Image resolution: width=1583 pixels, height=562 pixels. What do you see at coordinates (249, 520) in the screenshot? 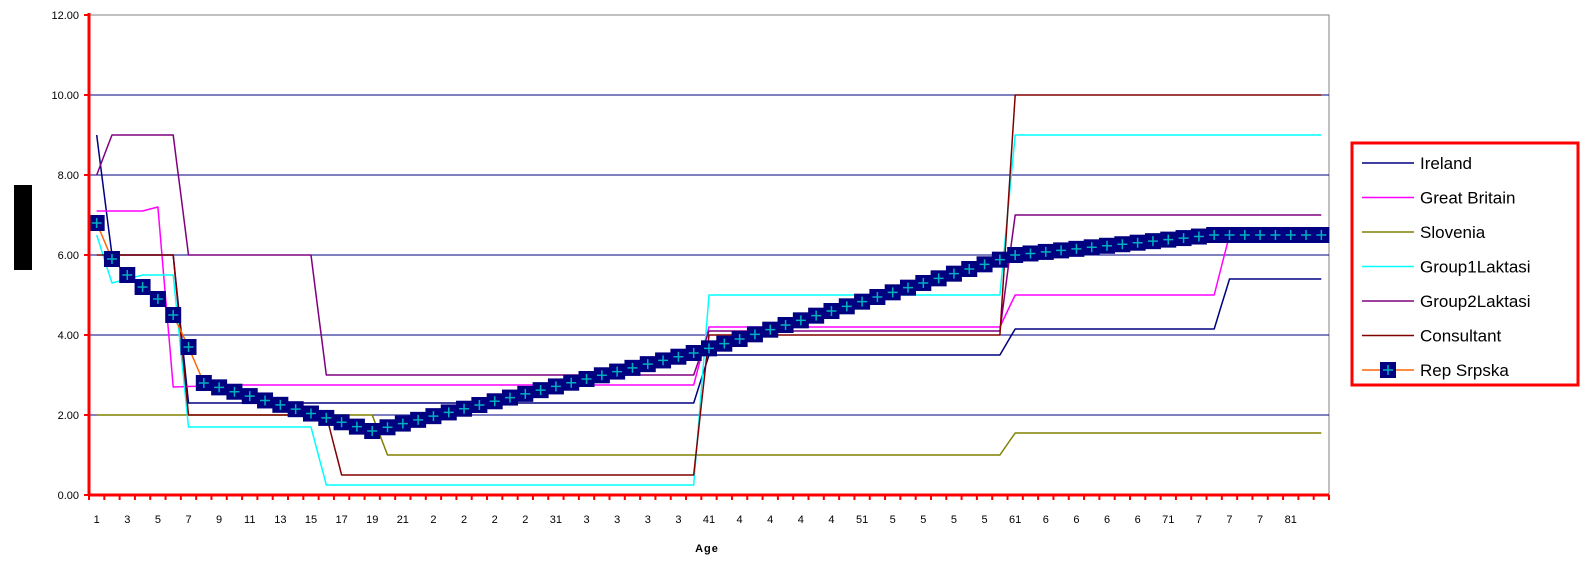
I see `x-tick-label: 11` at bounding box center [249, 520].